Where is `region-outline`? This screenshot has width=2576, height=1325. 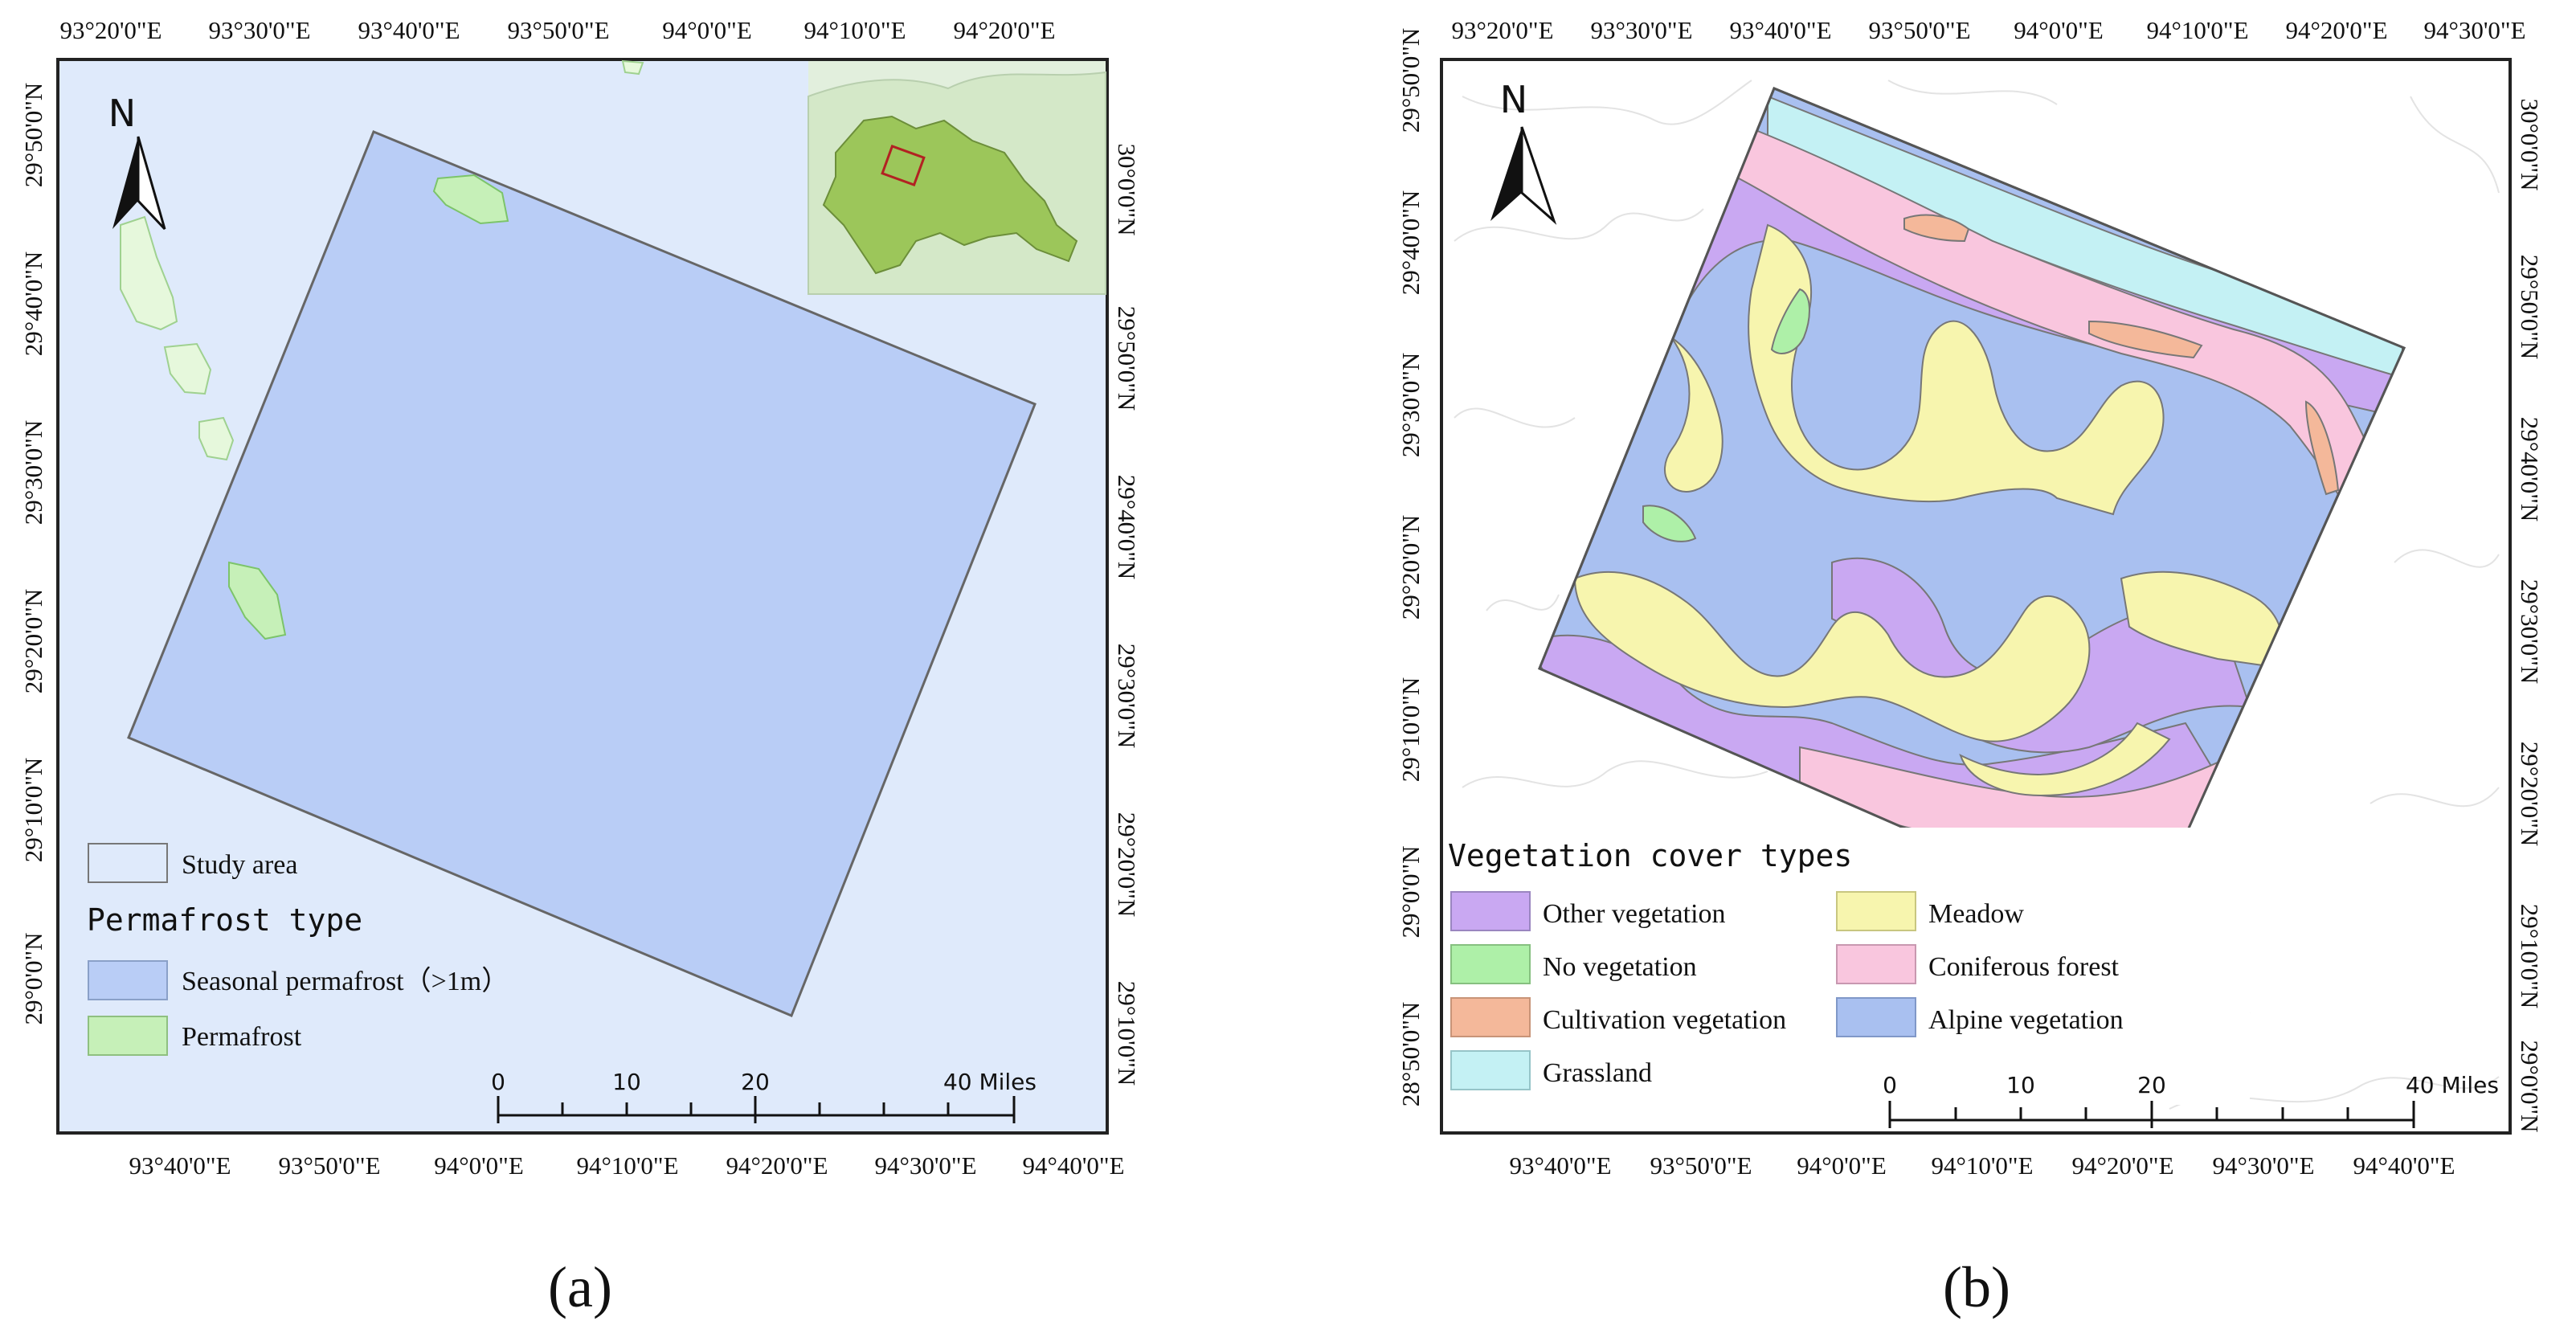 region-outline is located at coordinates (950, 195).